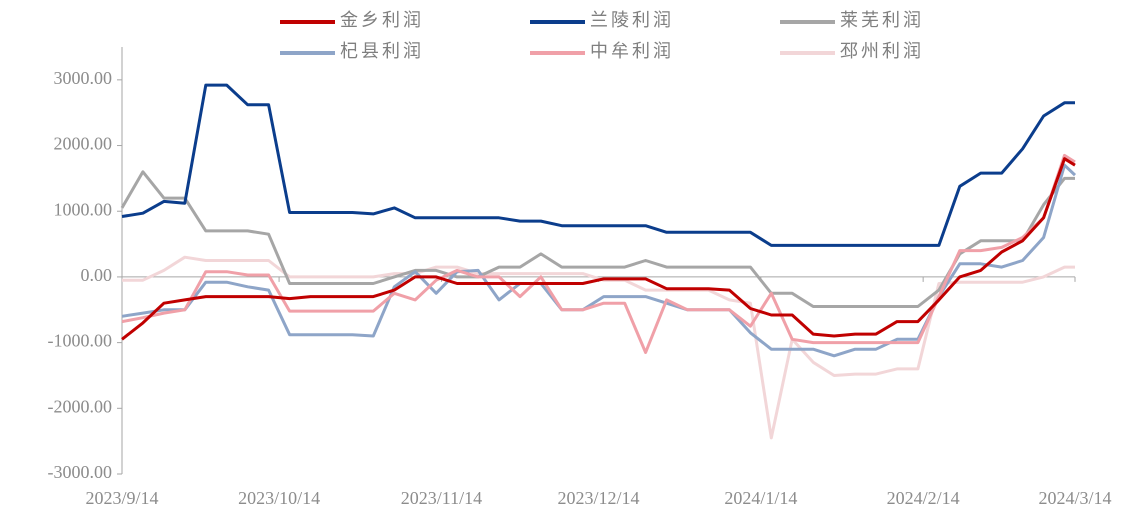  Describe the element at coordinates (83, 209) in the screenshot. I see `y-tick-label: 1000.00` at that location.